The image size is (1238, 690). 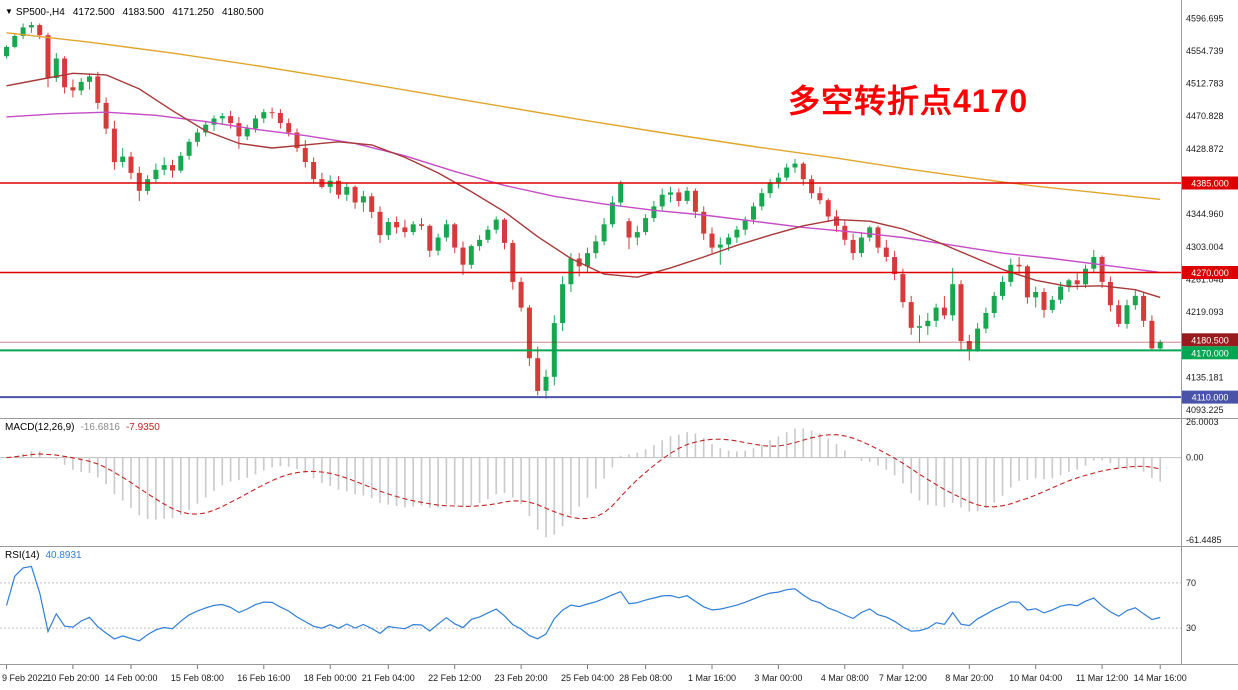 What do you see at coordinates (590, 603) in the screenshot?
I see `rsi-pane` at bounding box center [590, 603].